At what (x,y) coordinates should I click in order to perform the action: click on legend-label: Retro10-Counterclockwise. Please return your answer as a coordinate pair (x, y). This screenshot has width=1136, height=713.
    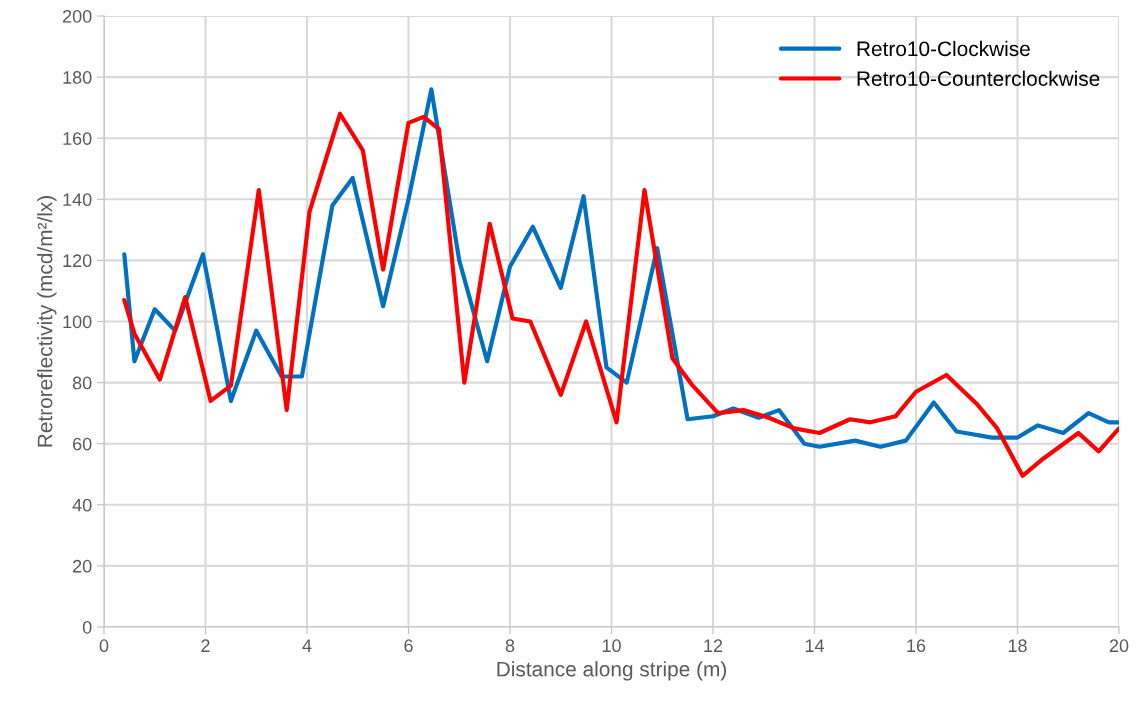
    Looking at the image, I should click on (978, 78).